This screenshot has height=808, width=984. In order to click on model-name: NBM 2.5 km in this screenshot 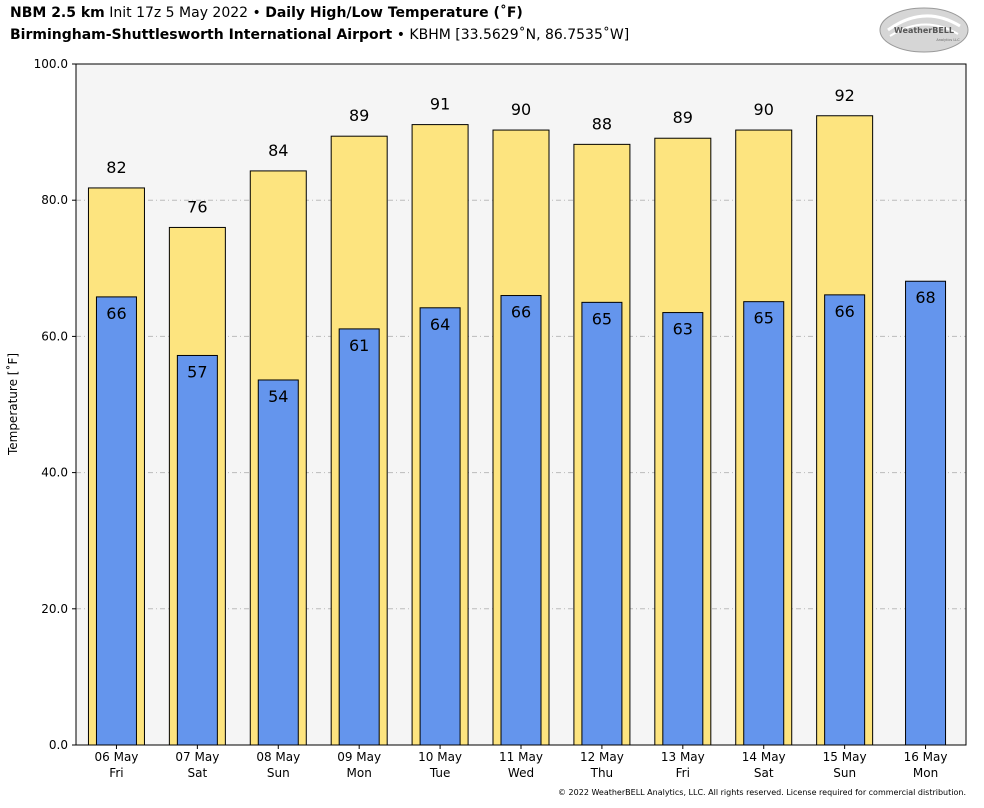, I will do `click(57, 13)`.